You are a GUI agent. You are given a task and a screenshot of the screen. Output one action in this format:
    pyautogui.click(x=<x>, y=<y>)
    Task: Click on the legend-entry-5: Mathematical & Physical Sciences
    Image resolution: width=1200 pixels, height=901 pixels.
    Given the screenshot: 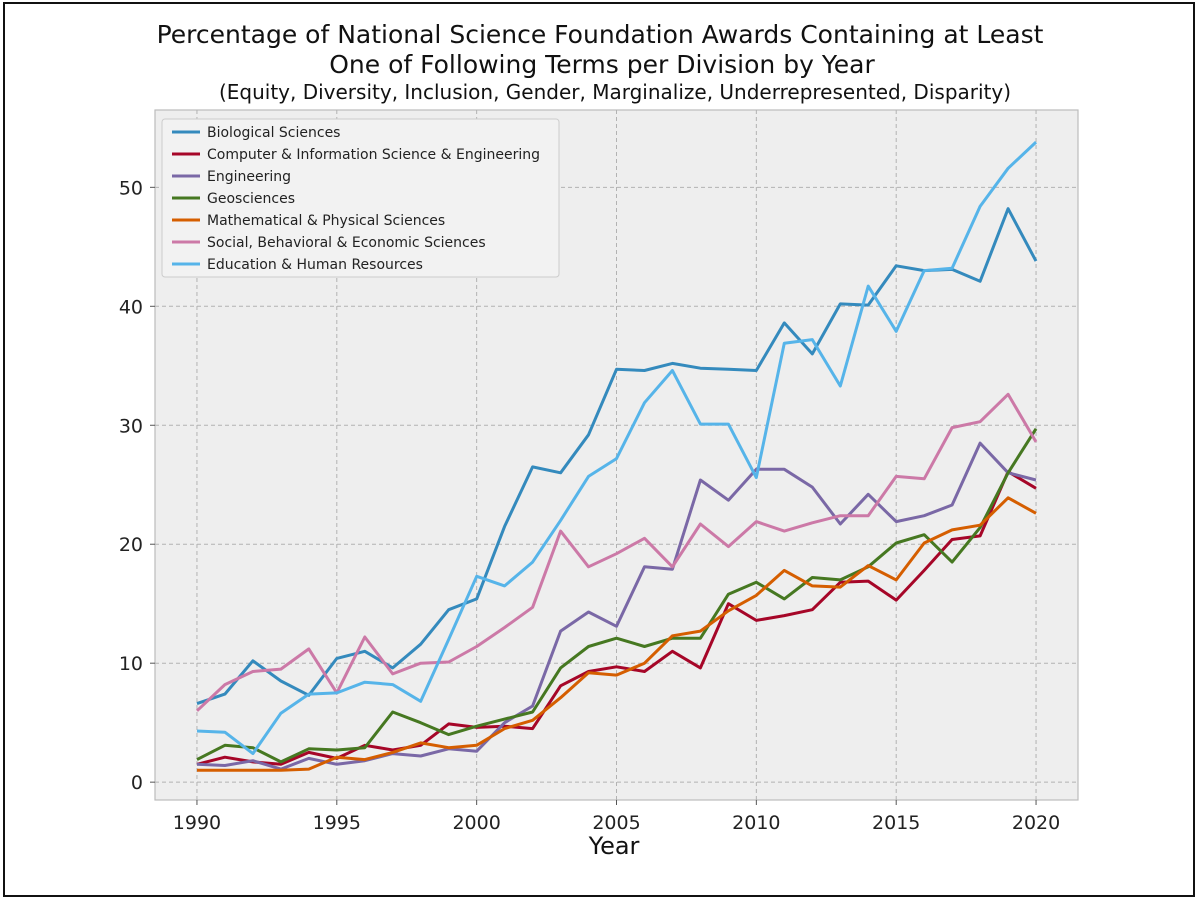 What is the action you would take?
    pyautogui.click(x=326, y=221)
    